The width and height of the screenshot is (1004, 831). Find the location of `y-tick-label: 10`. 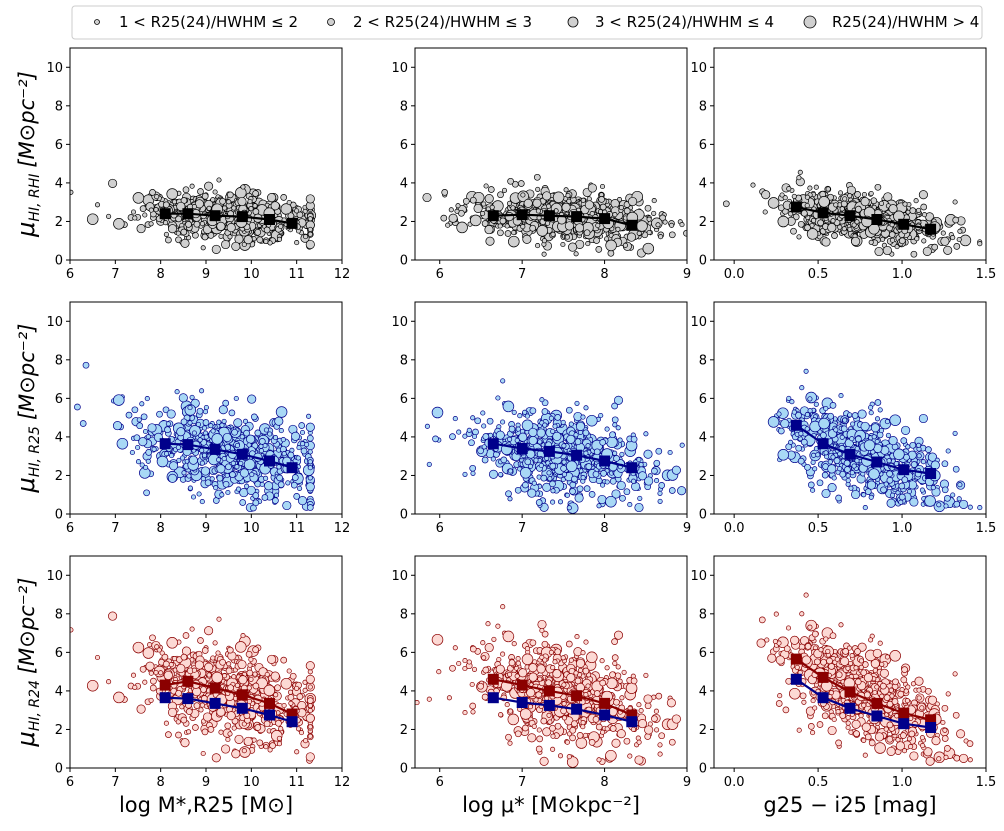

y-tick-label: 10 is located at coordinates (54, 322).